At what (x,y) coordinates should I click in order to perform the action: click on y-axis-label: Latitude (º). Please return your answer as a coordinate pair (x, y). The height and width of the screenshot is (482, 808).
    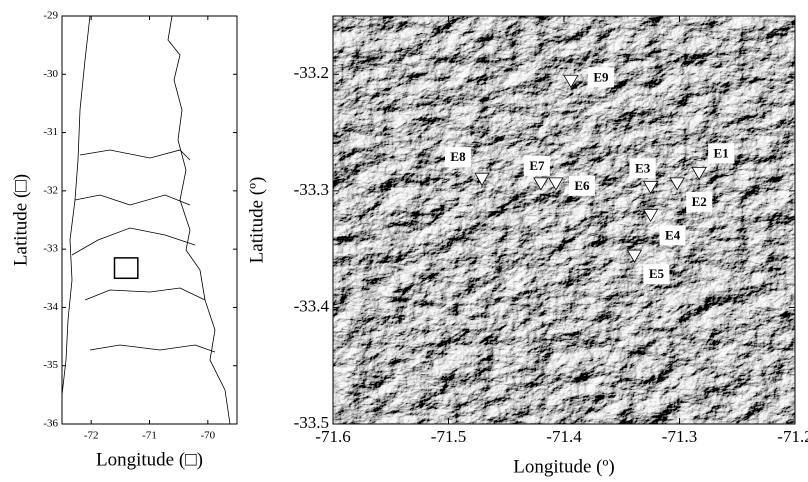
    Looking at the image, I should click on (256, 220).